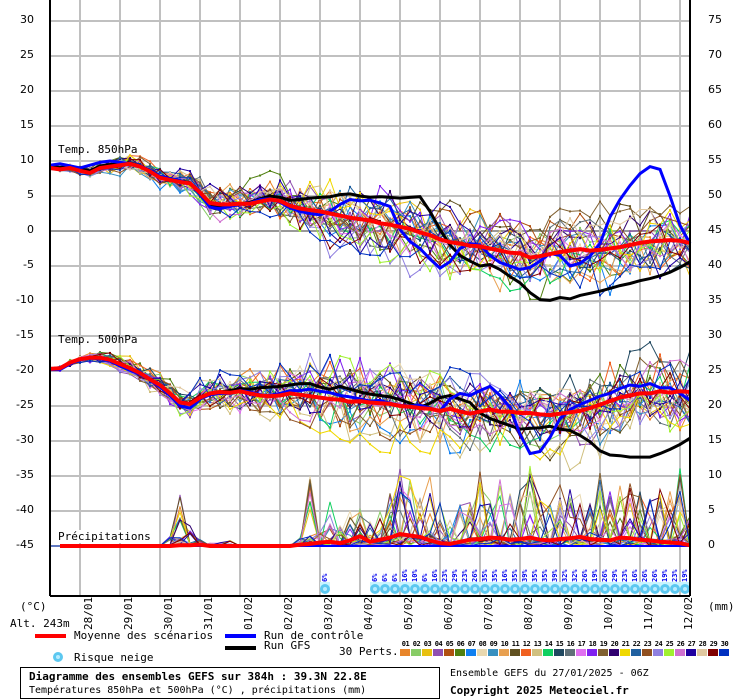 The width and height of the screenshot is (740, 700). What do you see at coordinates (493, 644) in the screenshot?
I see `pert-number: 09` at bounding box center [493, 644].